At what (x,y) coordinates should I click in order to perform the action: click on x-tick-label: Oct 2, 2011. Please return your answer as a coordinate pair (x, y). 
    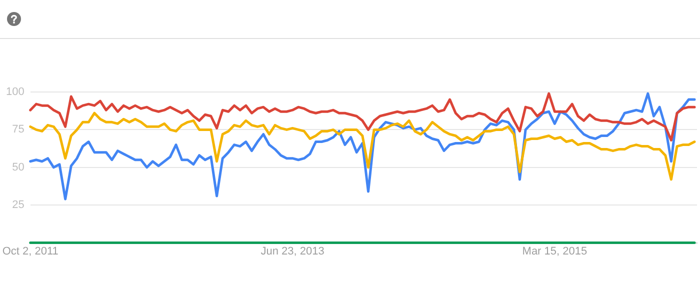
    Looking at the image, I should click on (30, 251).